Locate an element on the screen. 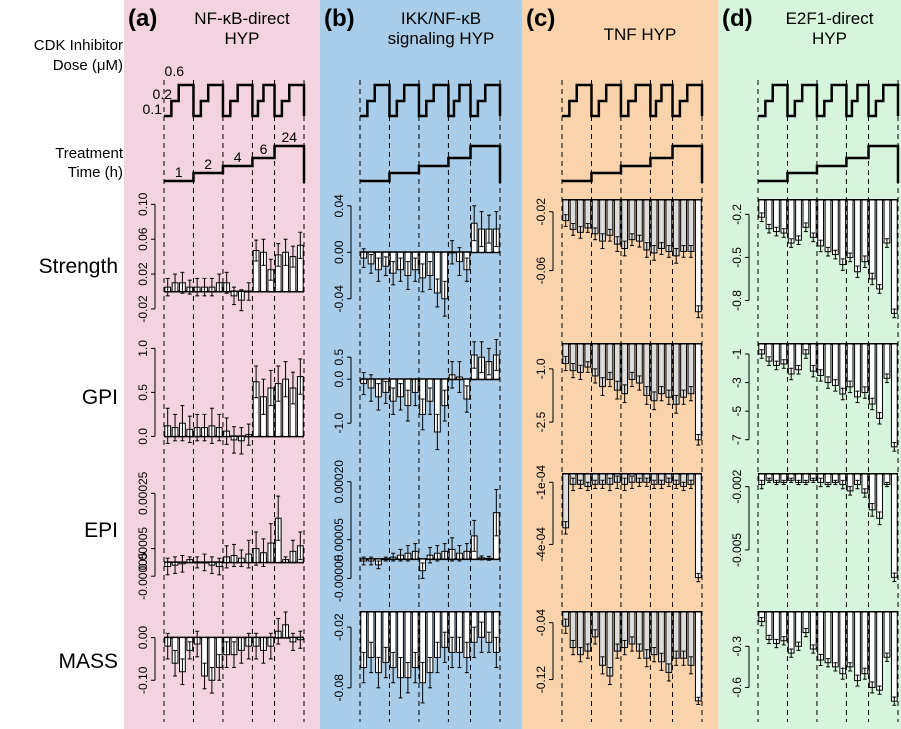 This screenshot has width=901, height=729. y-tick-label: -0.8 is located at coordinates (737, 300).